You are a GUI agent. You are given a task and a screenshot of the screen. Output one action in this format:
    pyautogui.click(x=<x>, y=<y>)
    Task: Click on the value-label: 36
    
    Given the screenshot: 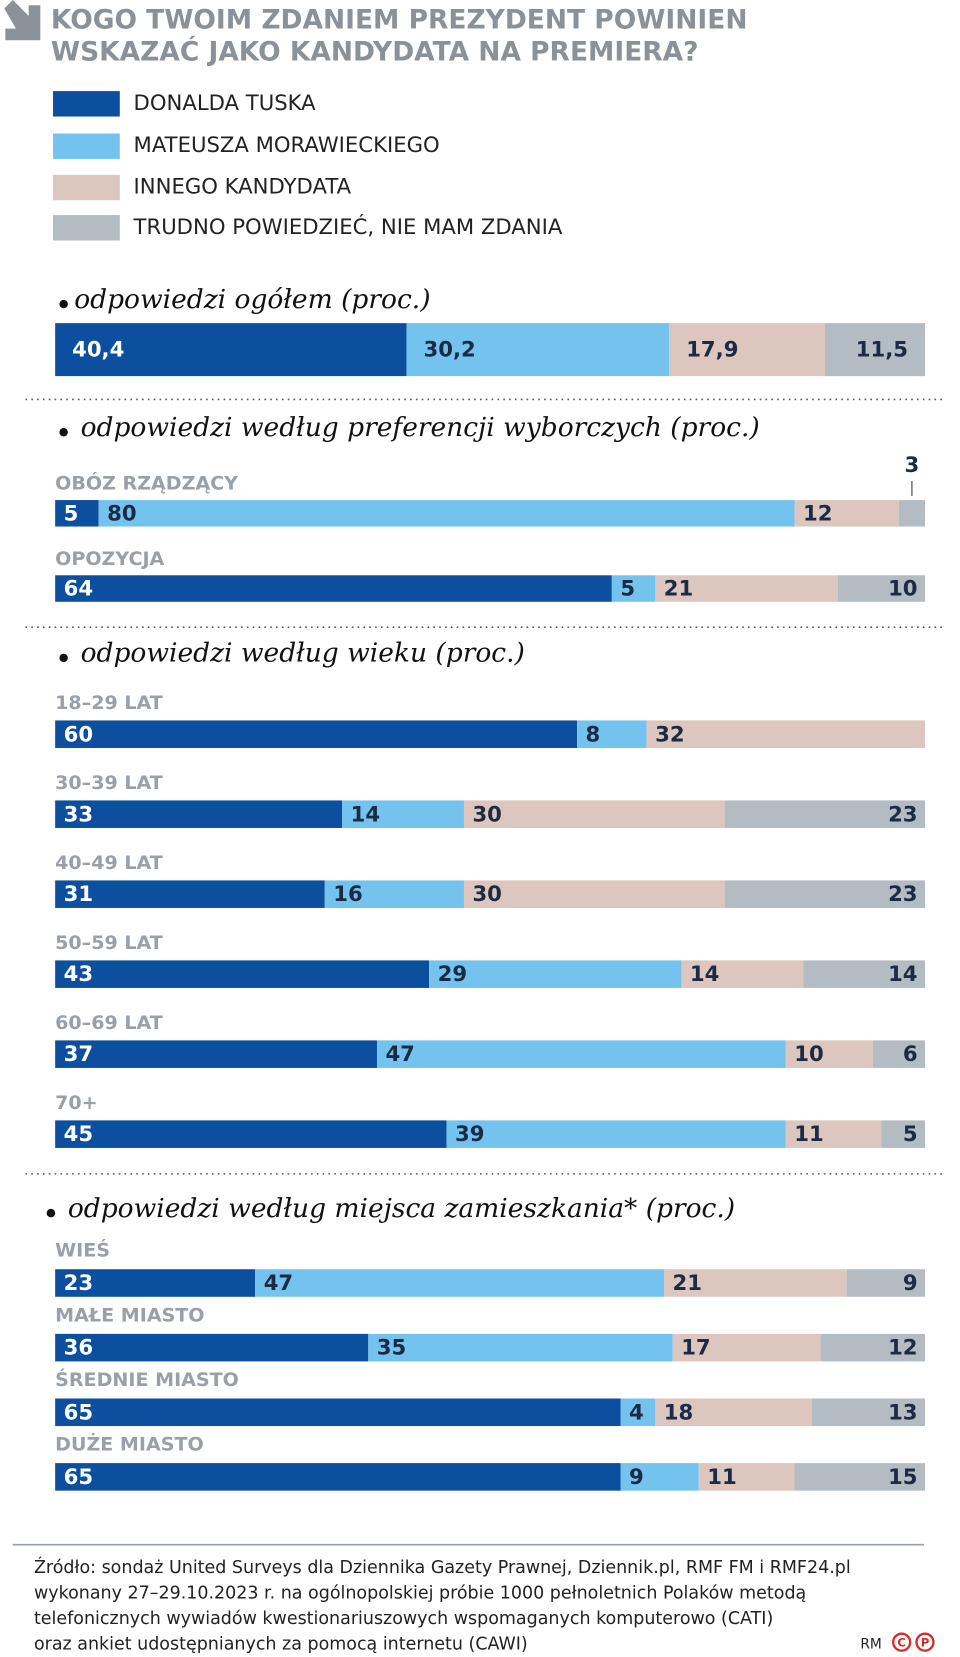 What is the action you would take?
    pyautogui.click(x=78, y=1347)
    